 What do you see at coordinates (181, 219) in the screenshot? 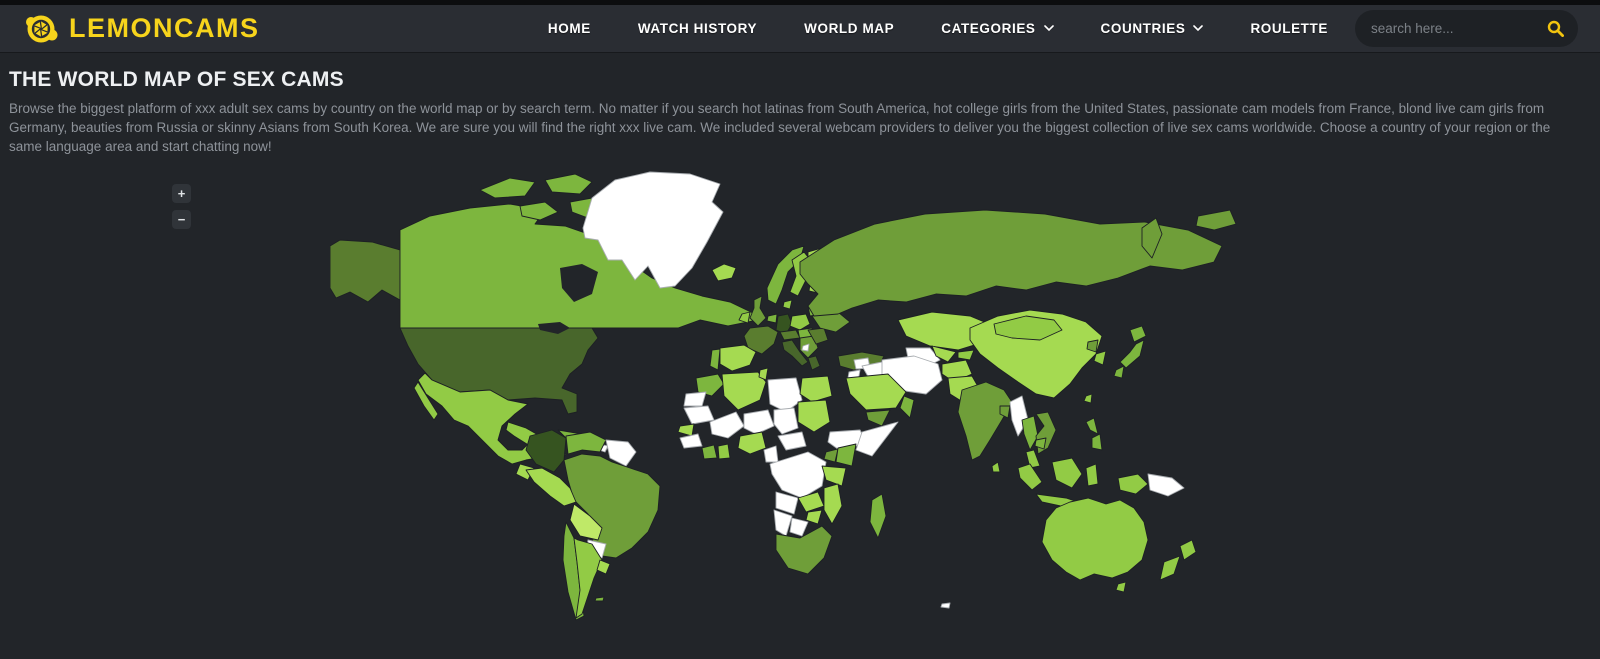
I see `zoom-out-button: −` at bounding box center [181, 219].